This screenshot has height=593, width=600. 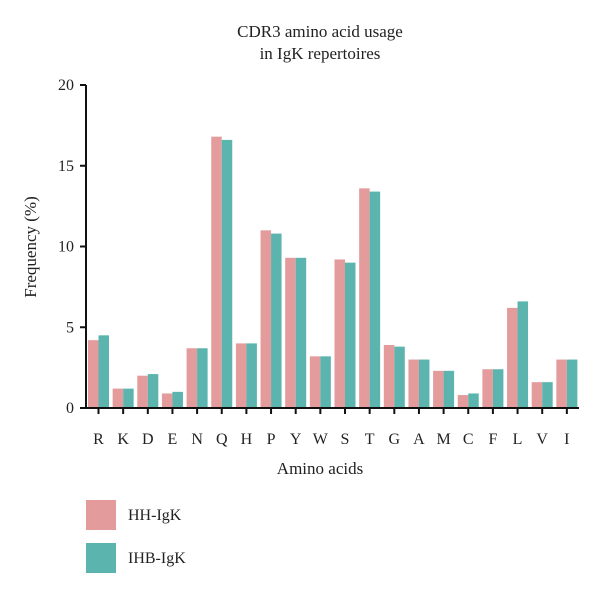 What do you see at coordinates (315, 382) in the screenshot?
I see `bar-hh-igk-w` at bounding box center [315, 382].